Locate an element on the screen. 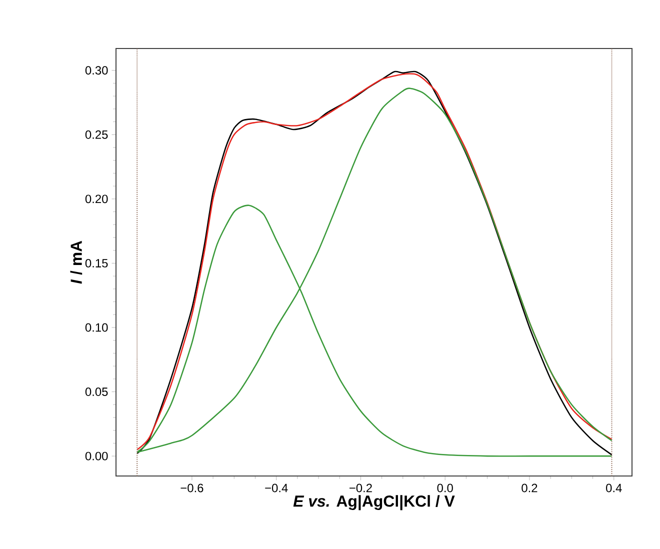 The image size is (660, 549). x-tick-label: 0.0 is located at coordinates (445, 488).